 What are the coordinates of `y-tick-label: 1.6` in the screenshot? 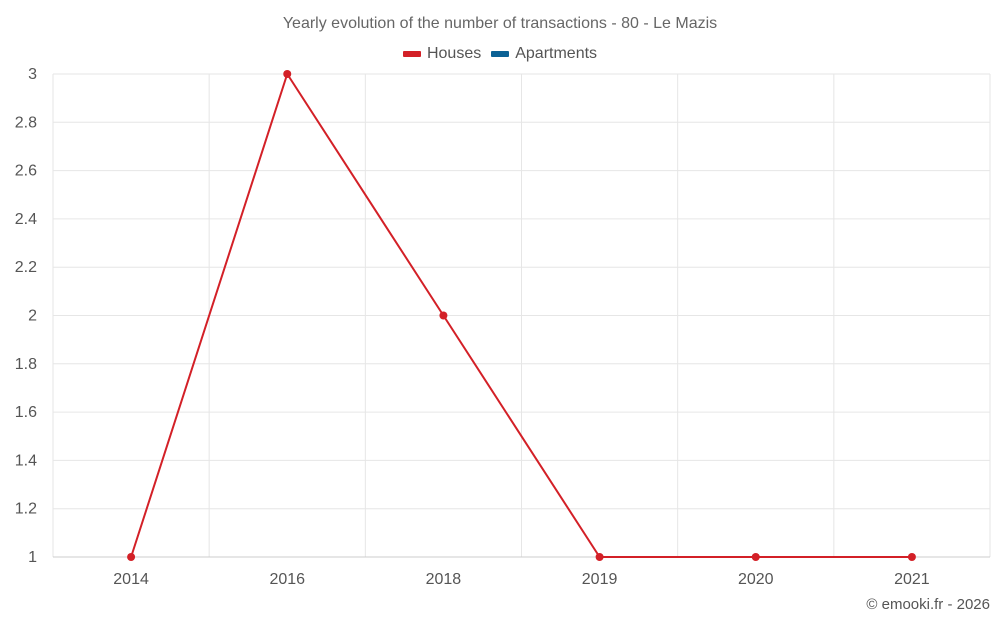 It's located at (26, 412).